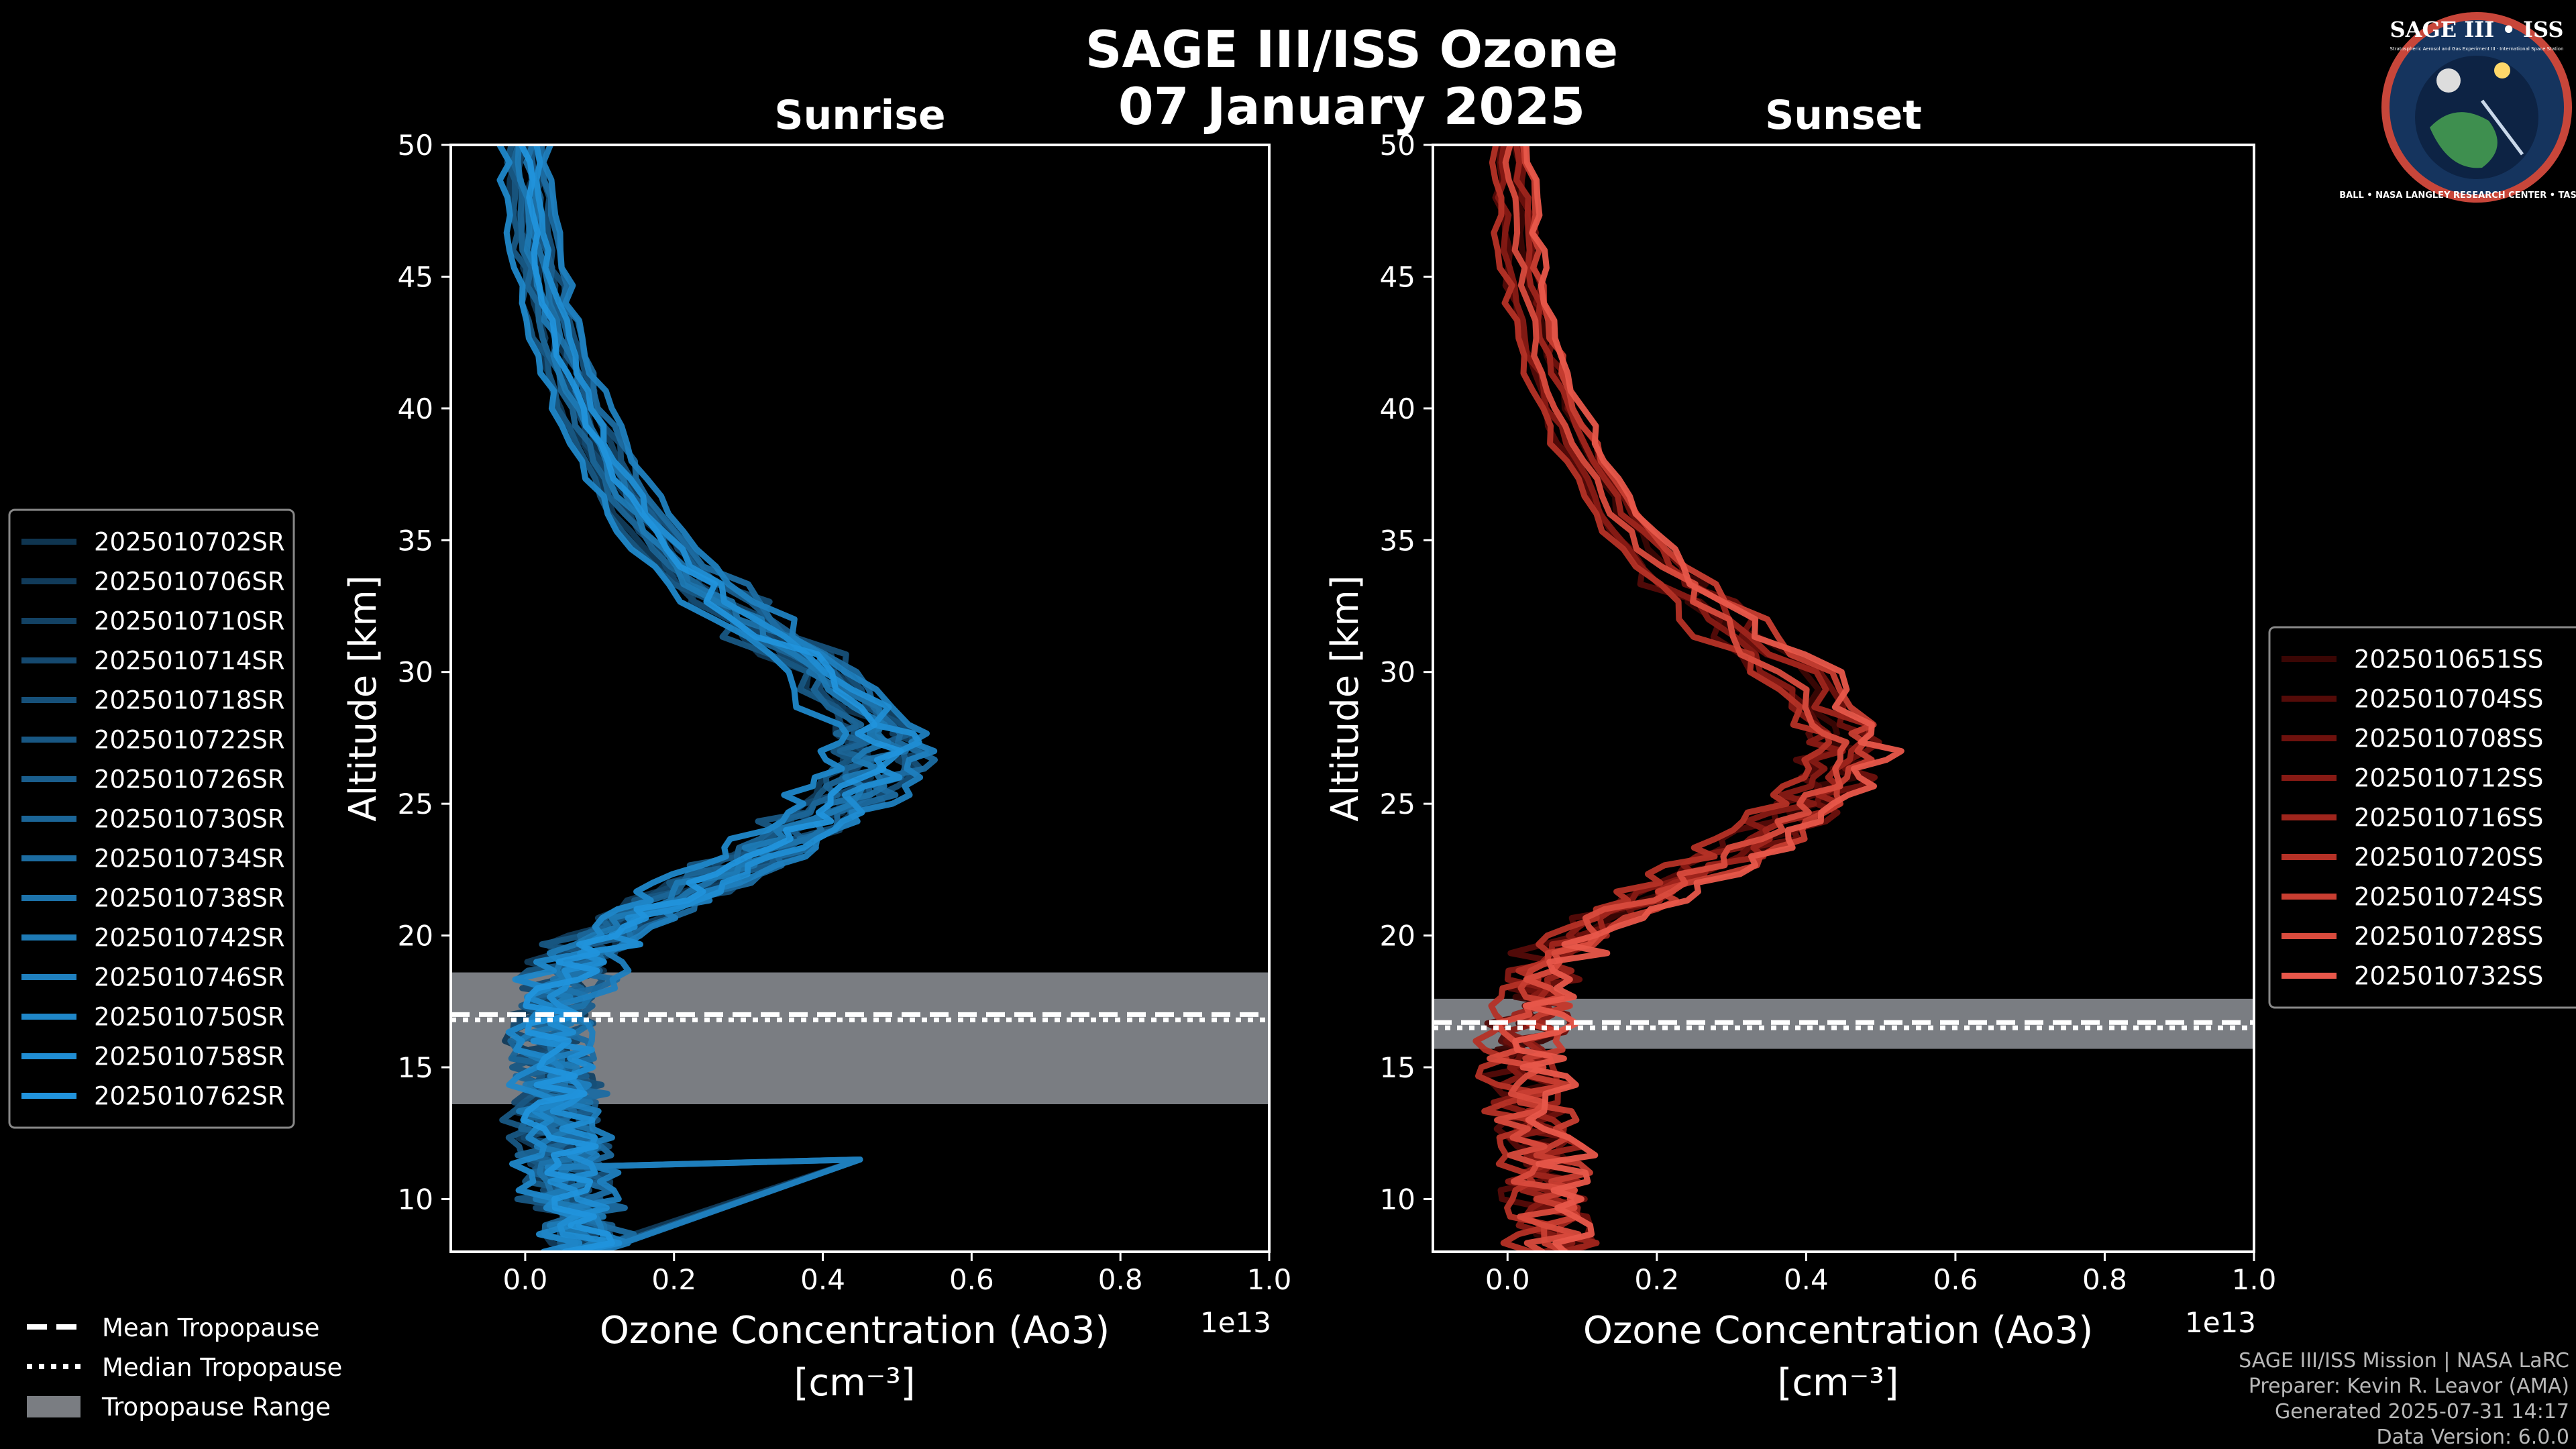  What do you see at coordinates (53, 1406) in the screenshot?
I see `tropopause-range-swatch` at bounding box center [53, 1406].